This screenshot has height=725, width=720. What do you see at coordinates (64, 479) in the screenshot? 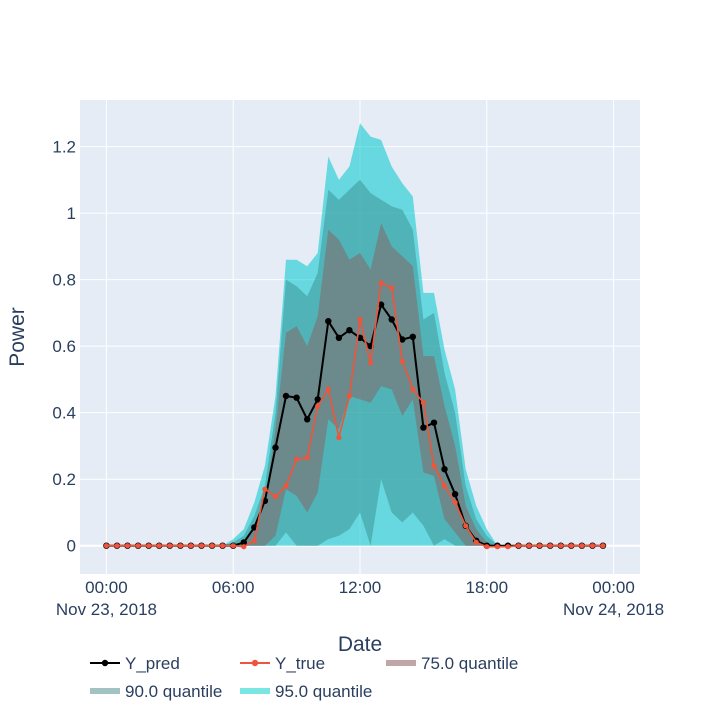
I see `y-tick-label: 0.2` at bounding box center [64, 479].